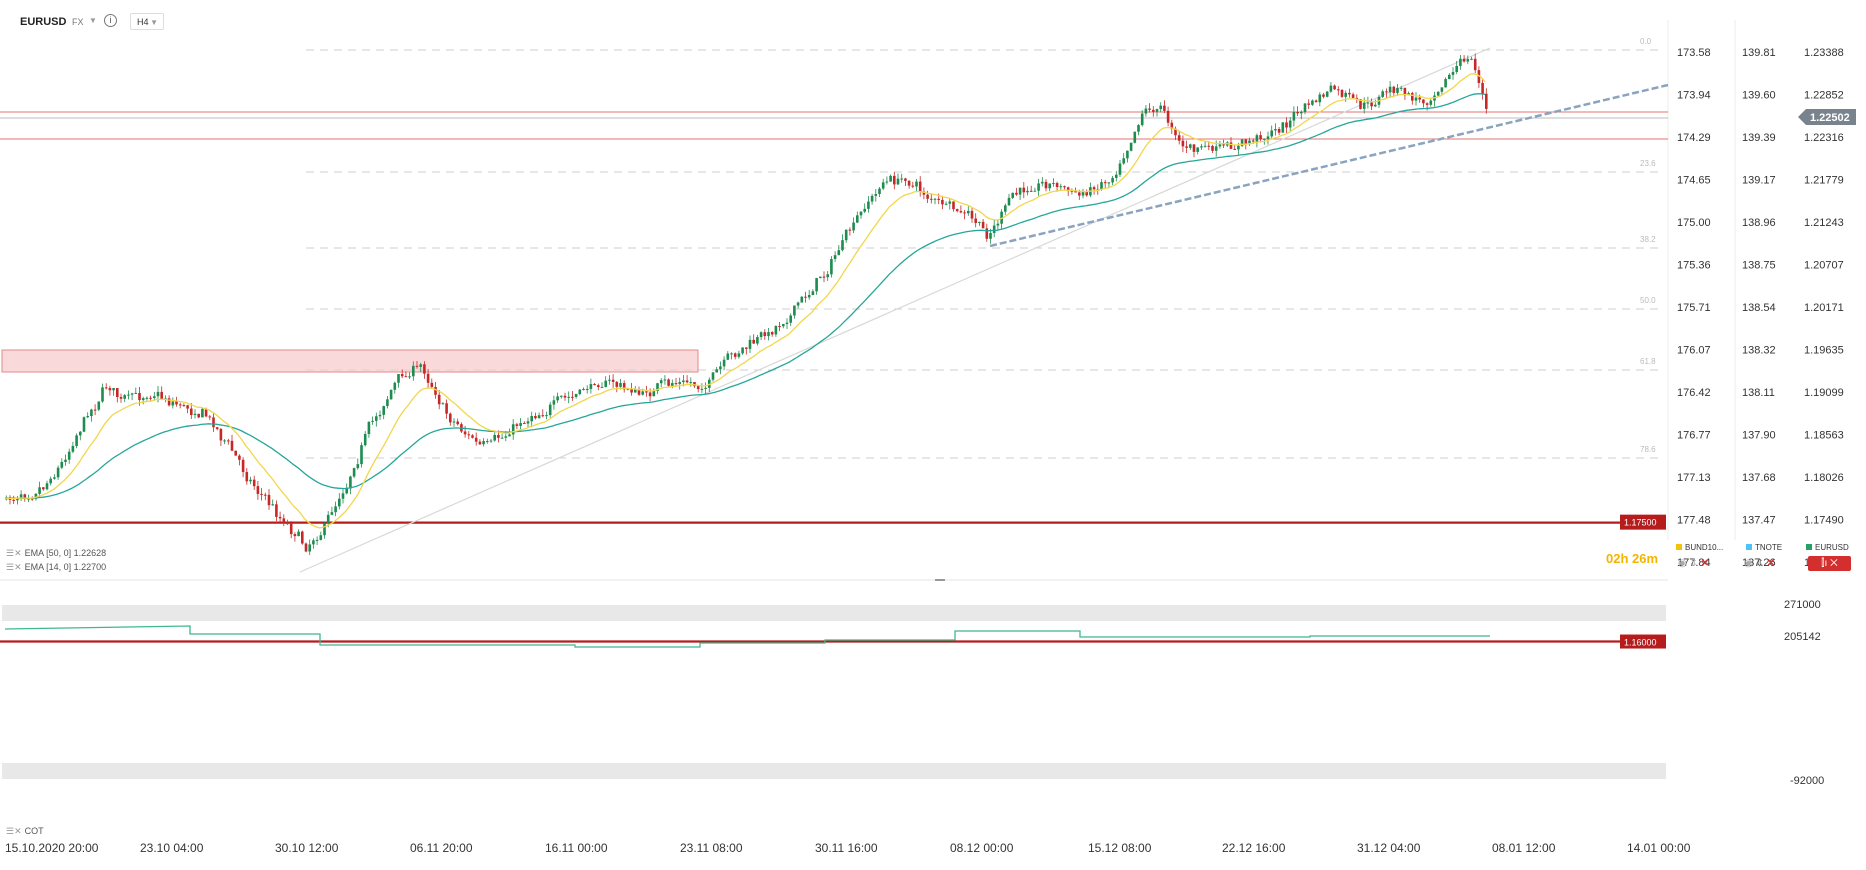 The height and width of the screenshot is (870, 1866). I want to click on time-axis-label: 08.12 00:00, so click(982, 848).